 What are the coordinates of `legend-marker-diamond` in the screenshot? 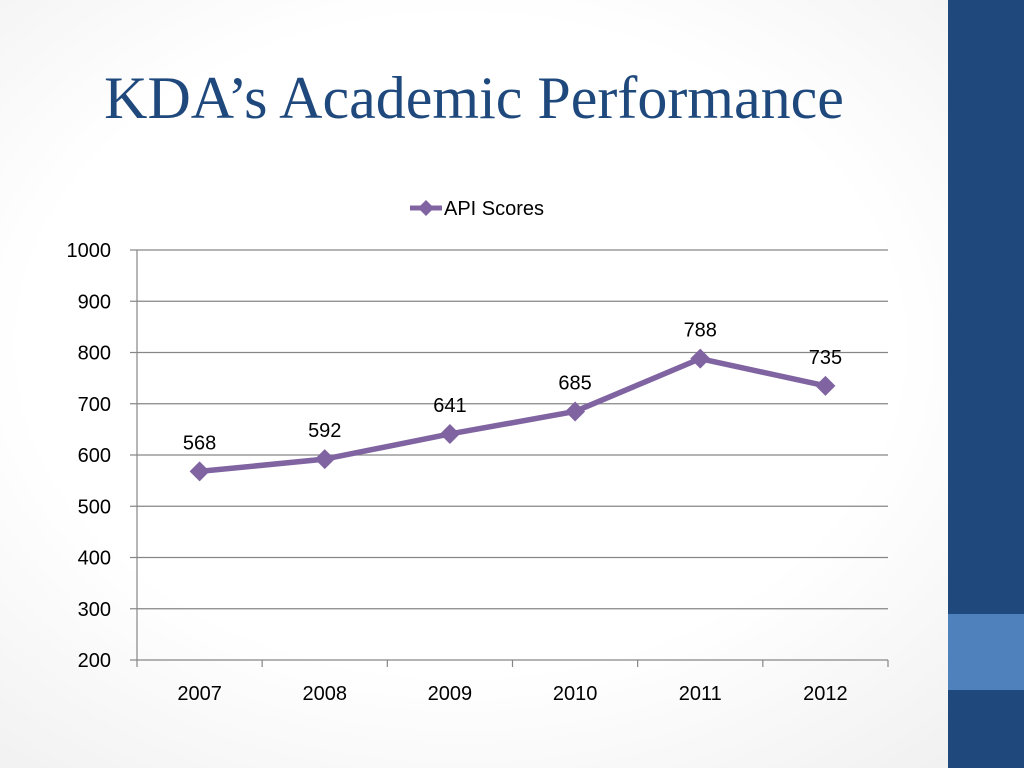 It's located at (426, 208).